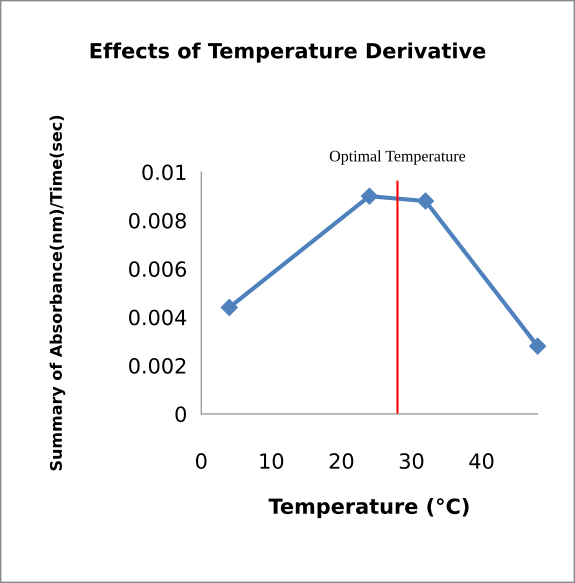  What do you see at coordinates (272, 461) in the screenshot?
I see `x-tick-label: 10` at bounding box center [272, 461].